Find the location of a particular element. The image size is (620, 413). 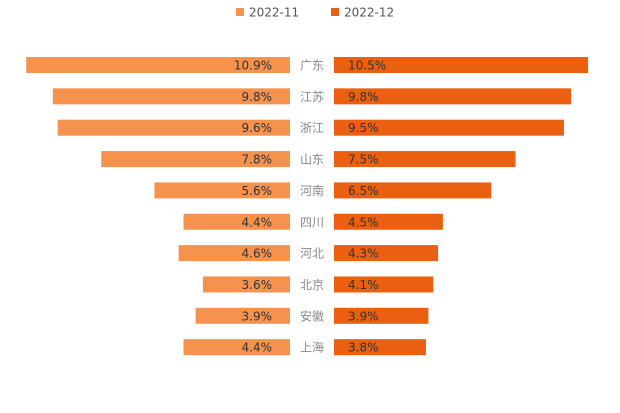

category-label-8: 安徽 is located at coordinates (312, 315).